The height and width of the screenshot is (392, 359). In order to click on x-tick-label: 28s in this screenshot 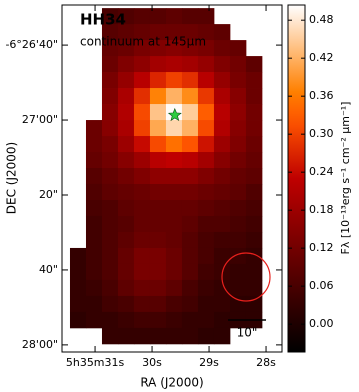, I will do `click(266, 362)`.